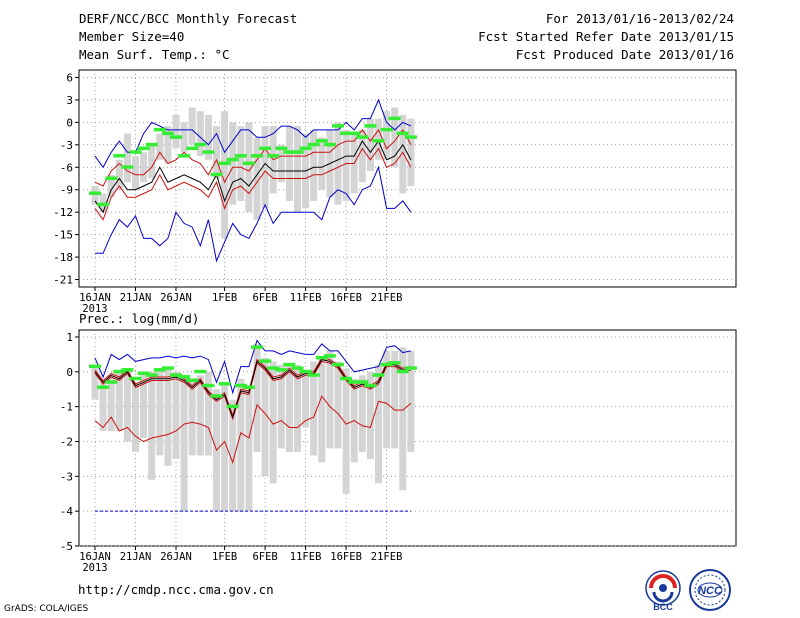 This screenshot has width=800, height=618. I want to click on bcc-logo-icon: BCC, so click(663, 591).